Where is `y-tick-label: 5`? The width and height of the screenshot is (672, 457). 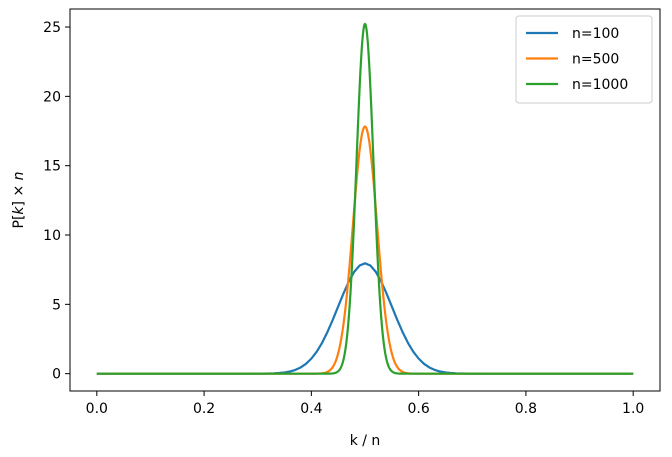
y-tick-label: 5 is located at coordinates (56, 305).